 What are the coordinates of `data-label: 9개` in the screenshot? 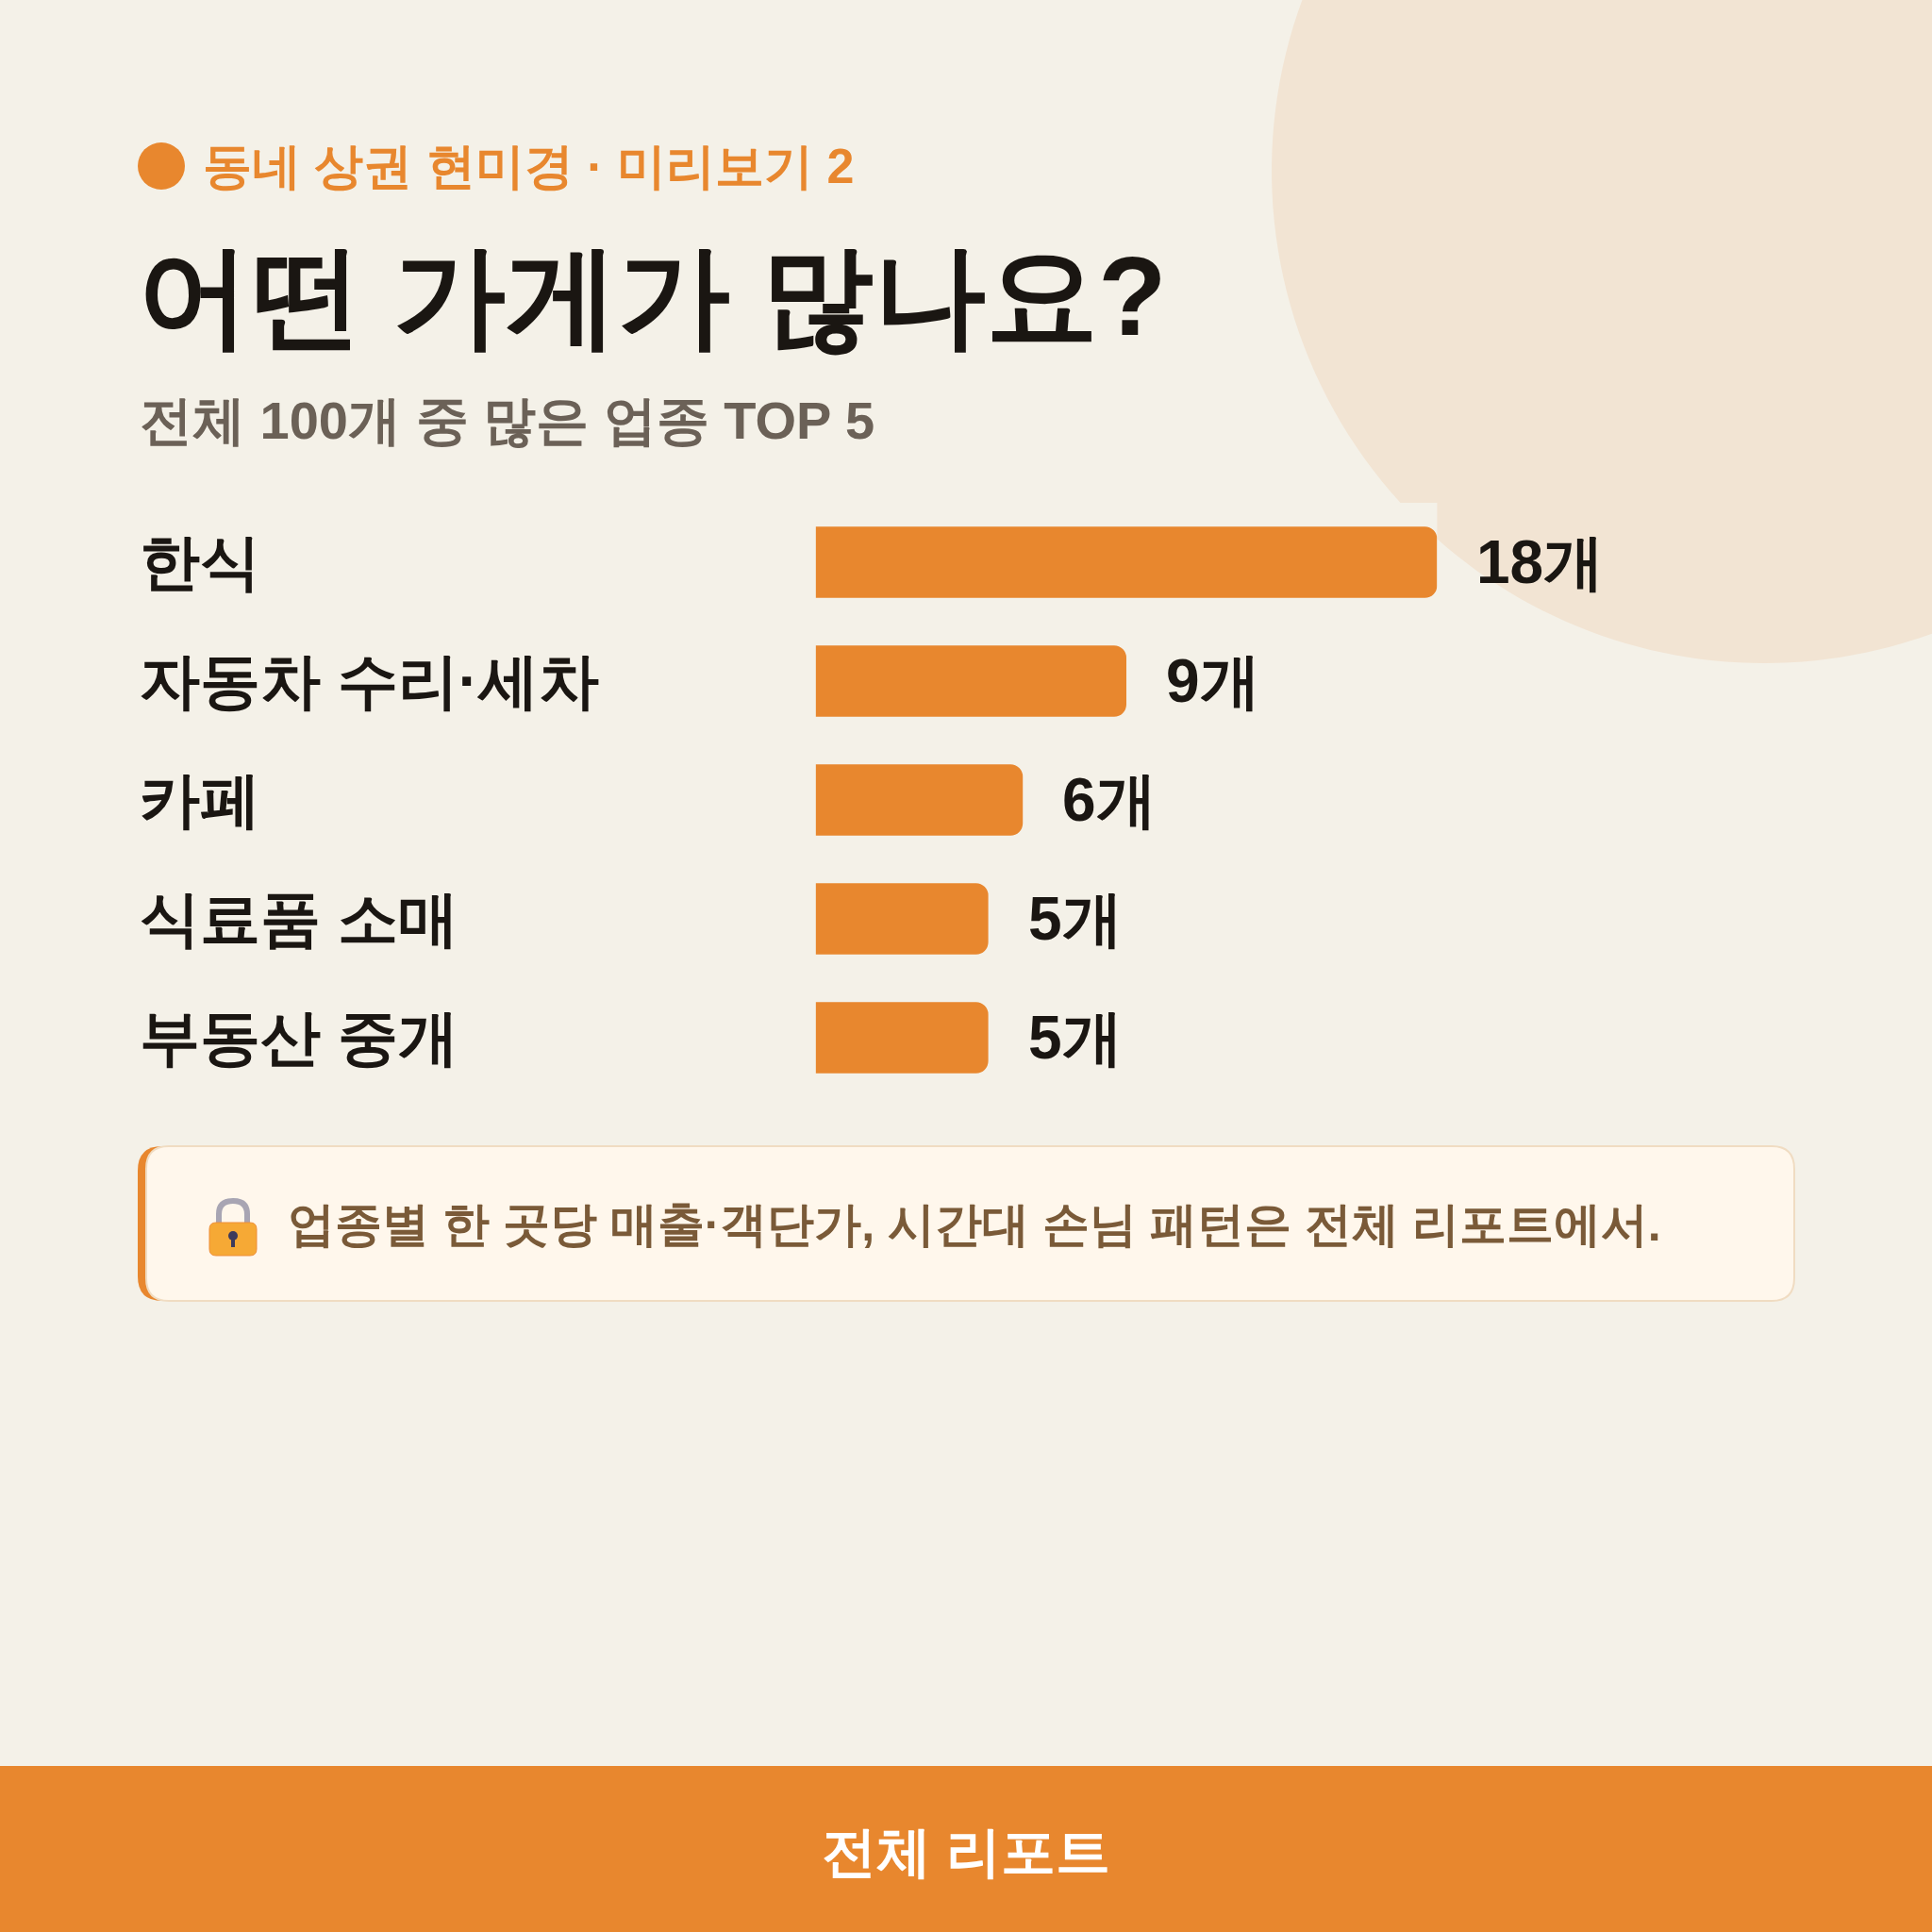 It's located at (1213, 681).